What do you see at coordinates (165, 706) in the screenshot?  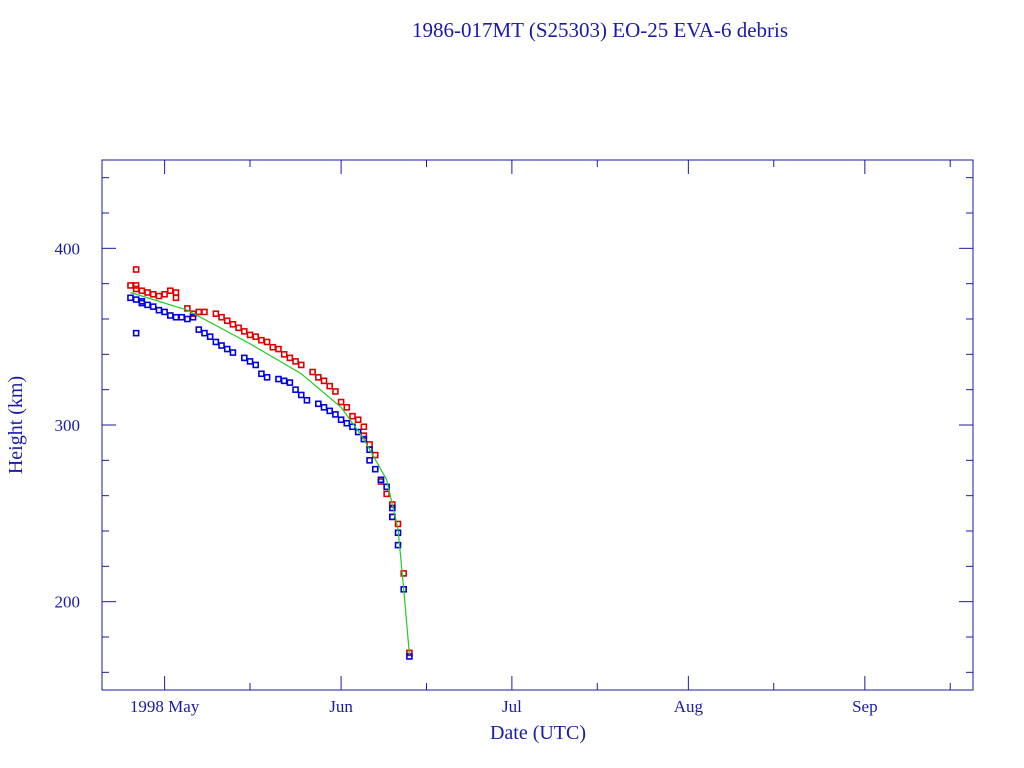 I see `x-tick-label: 1998 May` at bounding box center [165, 706].